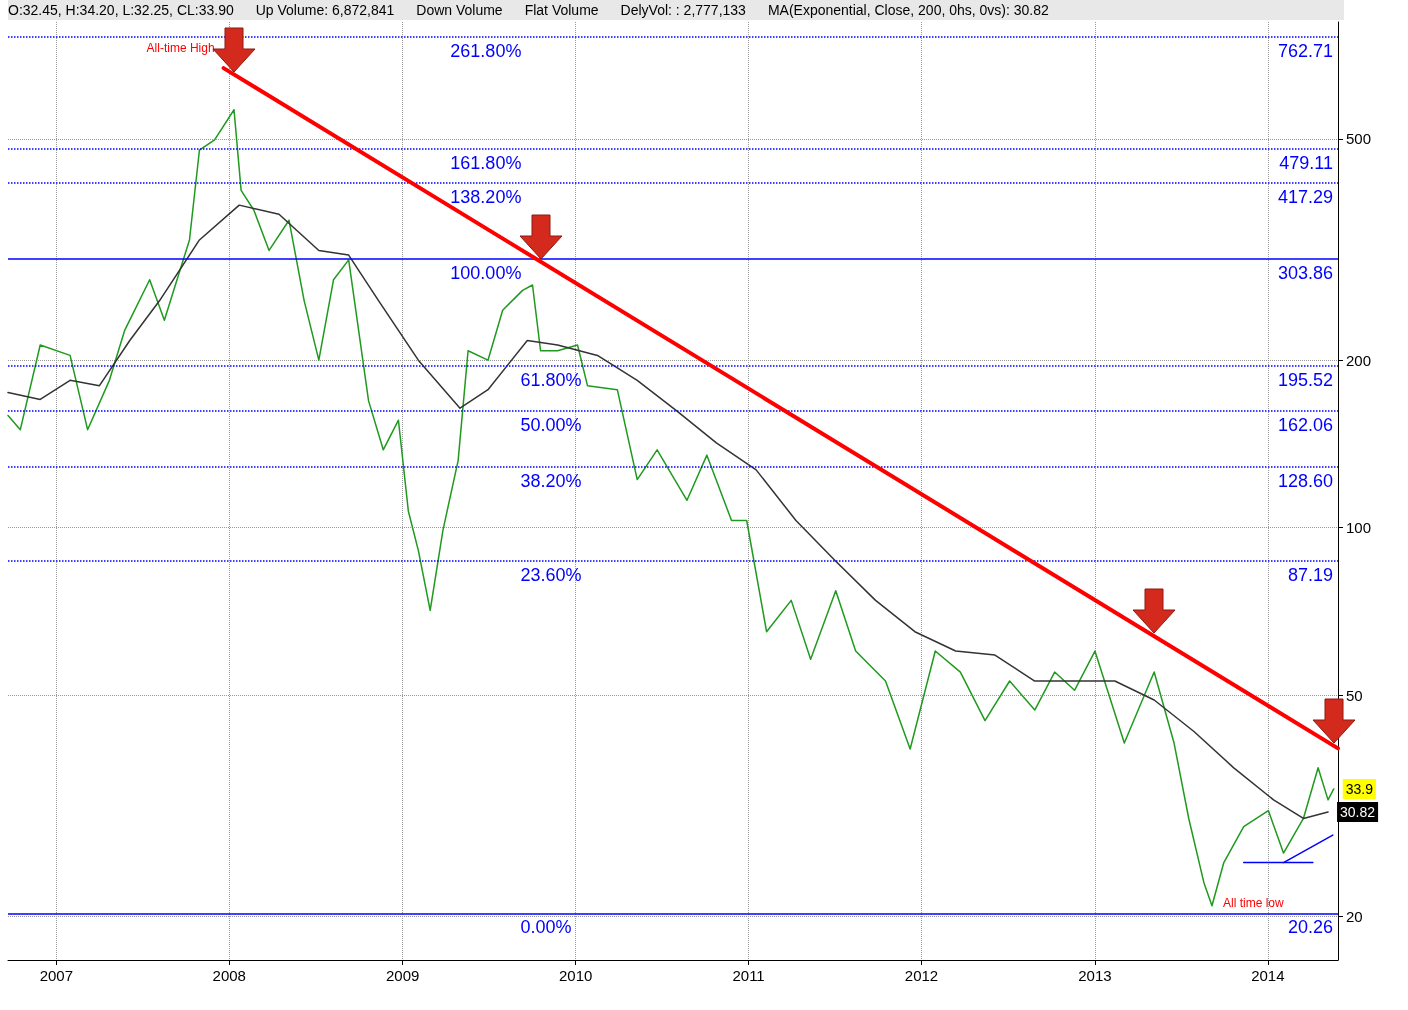 This screenshot has height=1010, width=1408. Describe the element at coordinates (229, 975) in the screenshot. I see `x-tick-label: 2008` at that location.